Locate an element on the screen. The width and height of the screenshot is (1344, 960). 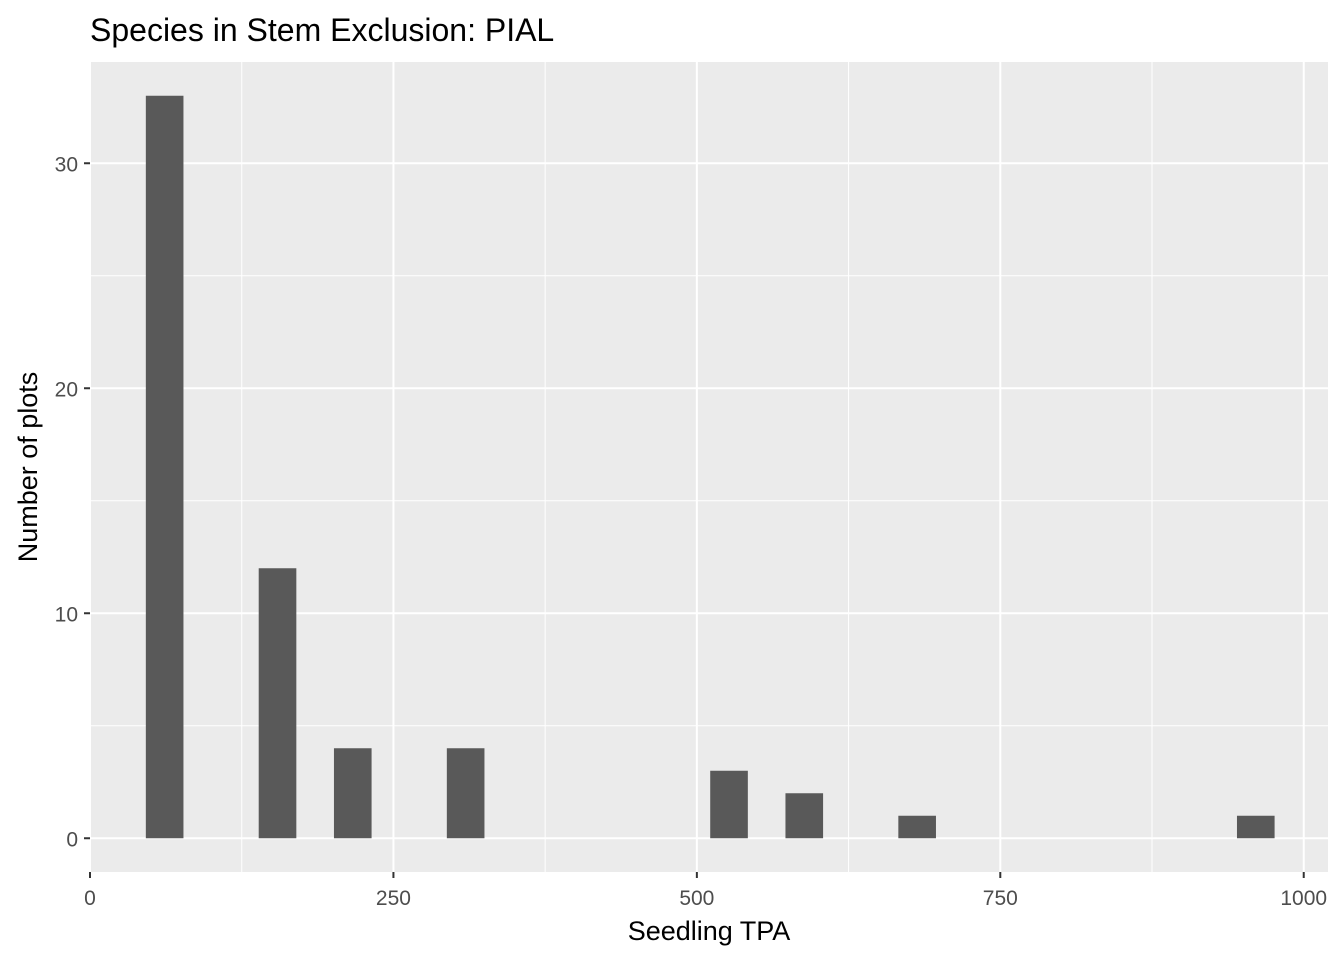
y-tick-label: 10 is located at coordinates (66, 614).